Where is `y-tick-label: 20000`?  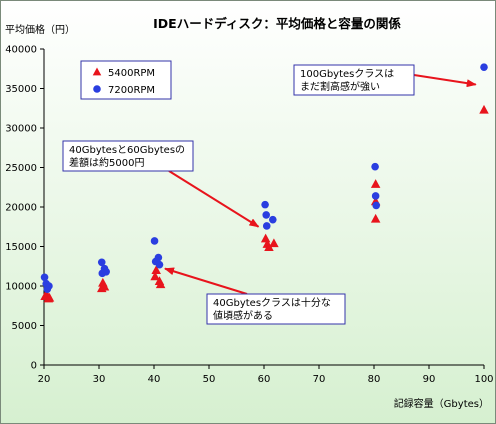
y-tick-label: 20000 is located at coordinates (21, 208).